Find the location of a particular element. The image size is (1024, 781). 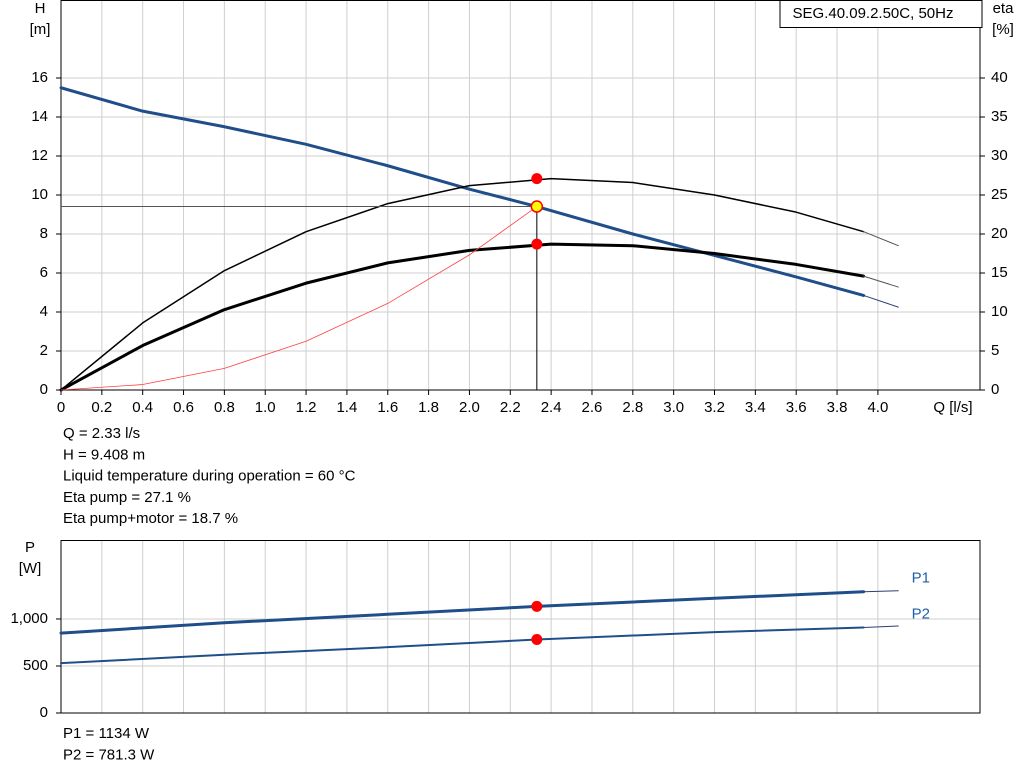

x-tick-label: 2.6 is located at coordinates (592, 407).